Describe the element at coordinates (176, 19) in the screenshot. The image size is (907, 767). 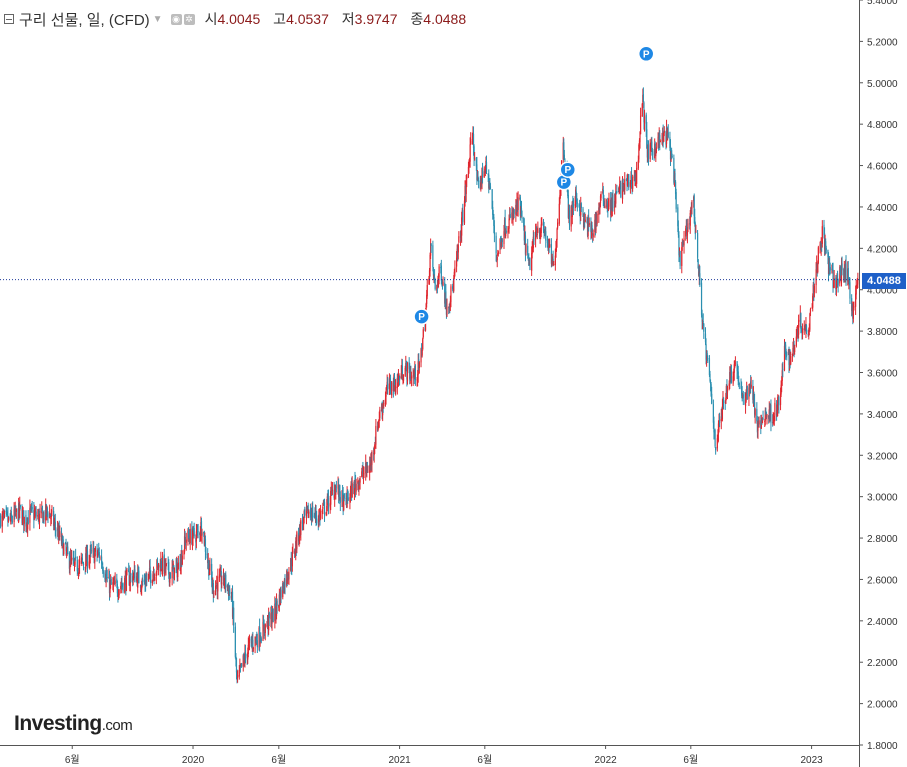
I see `eye-icon: ◉` at that location.